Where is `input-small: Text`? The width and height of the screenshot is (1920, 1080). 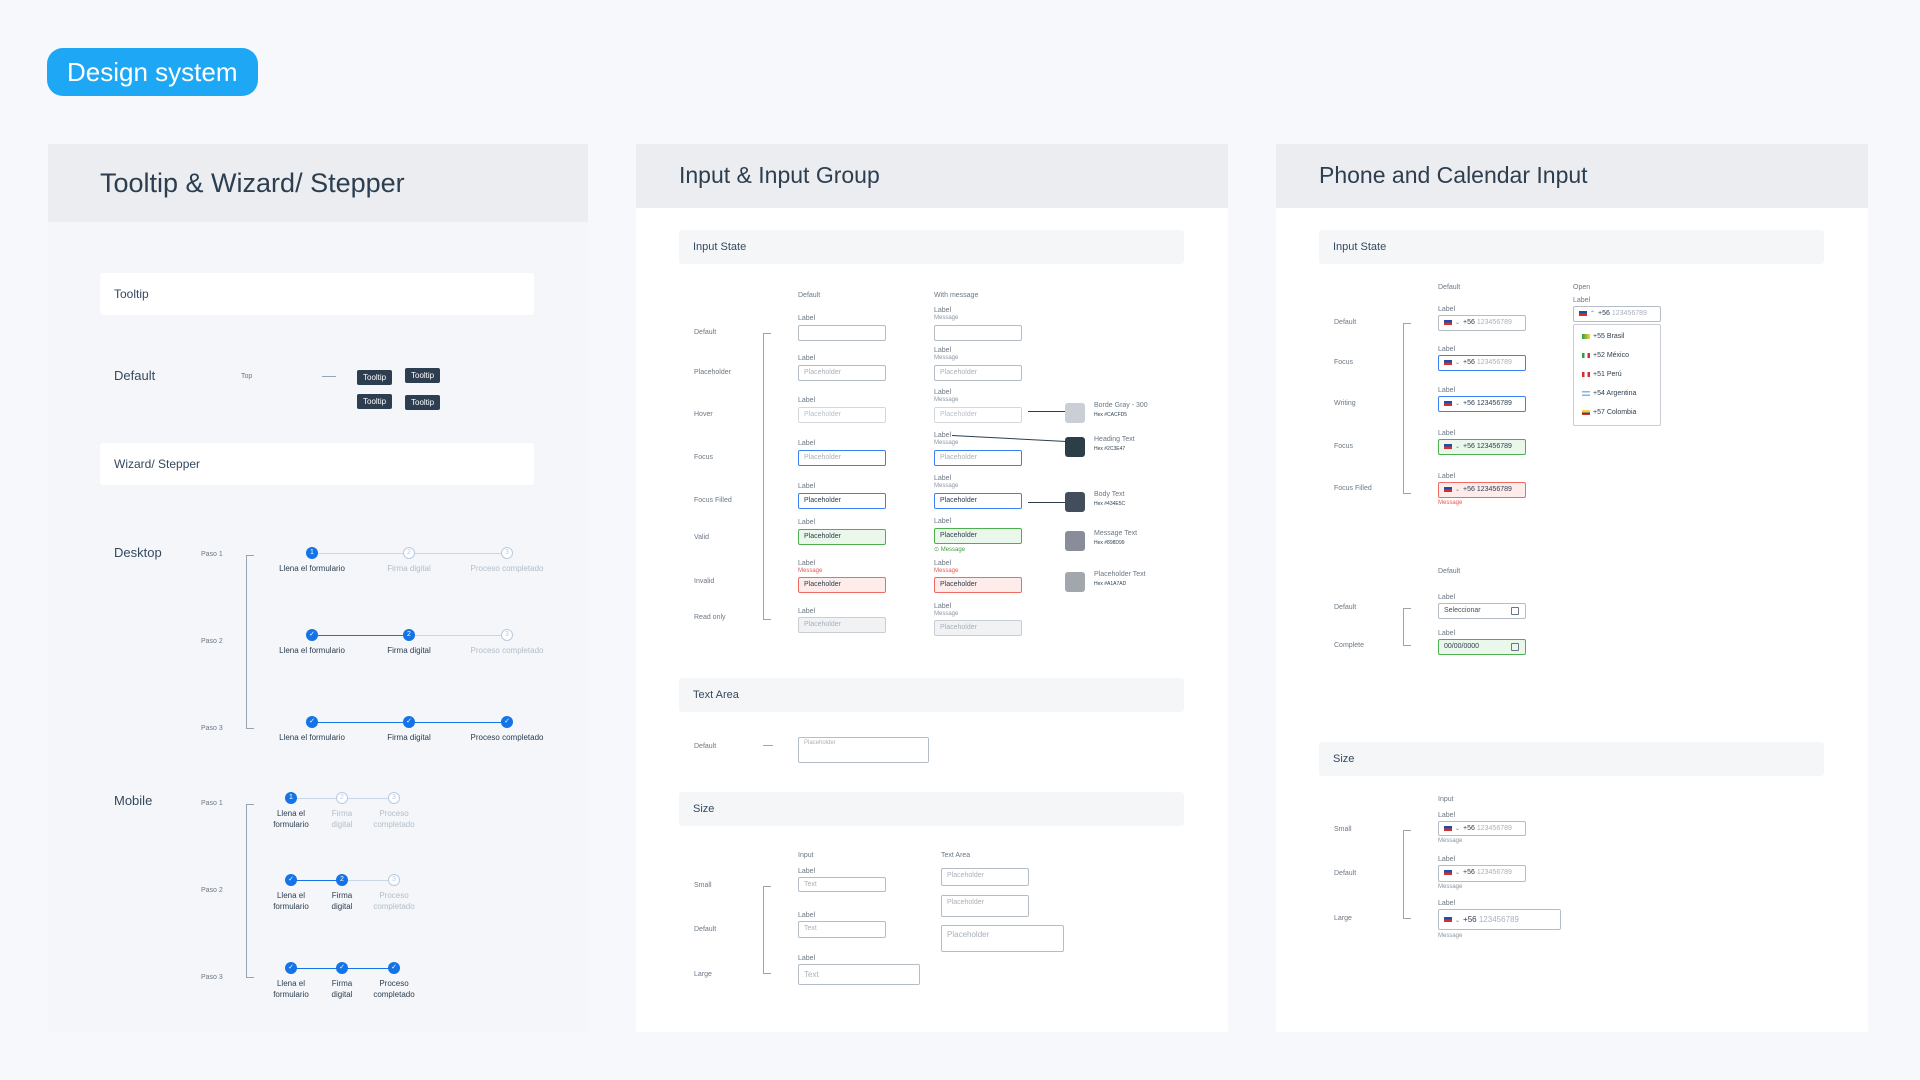 input-small: Text is located at coordinates (842, 884).